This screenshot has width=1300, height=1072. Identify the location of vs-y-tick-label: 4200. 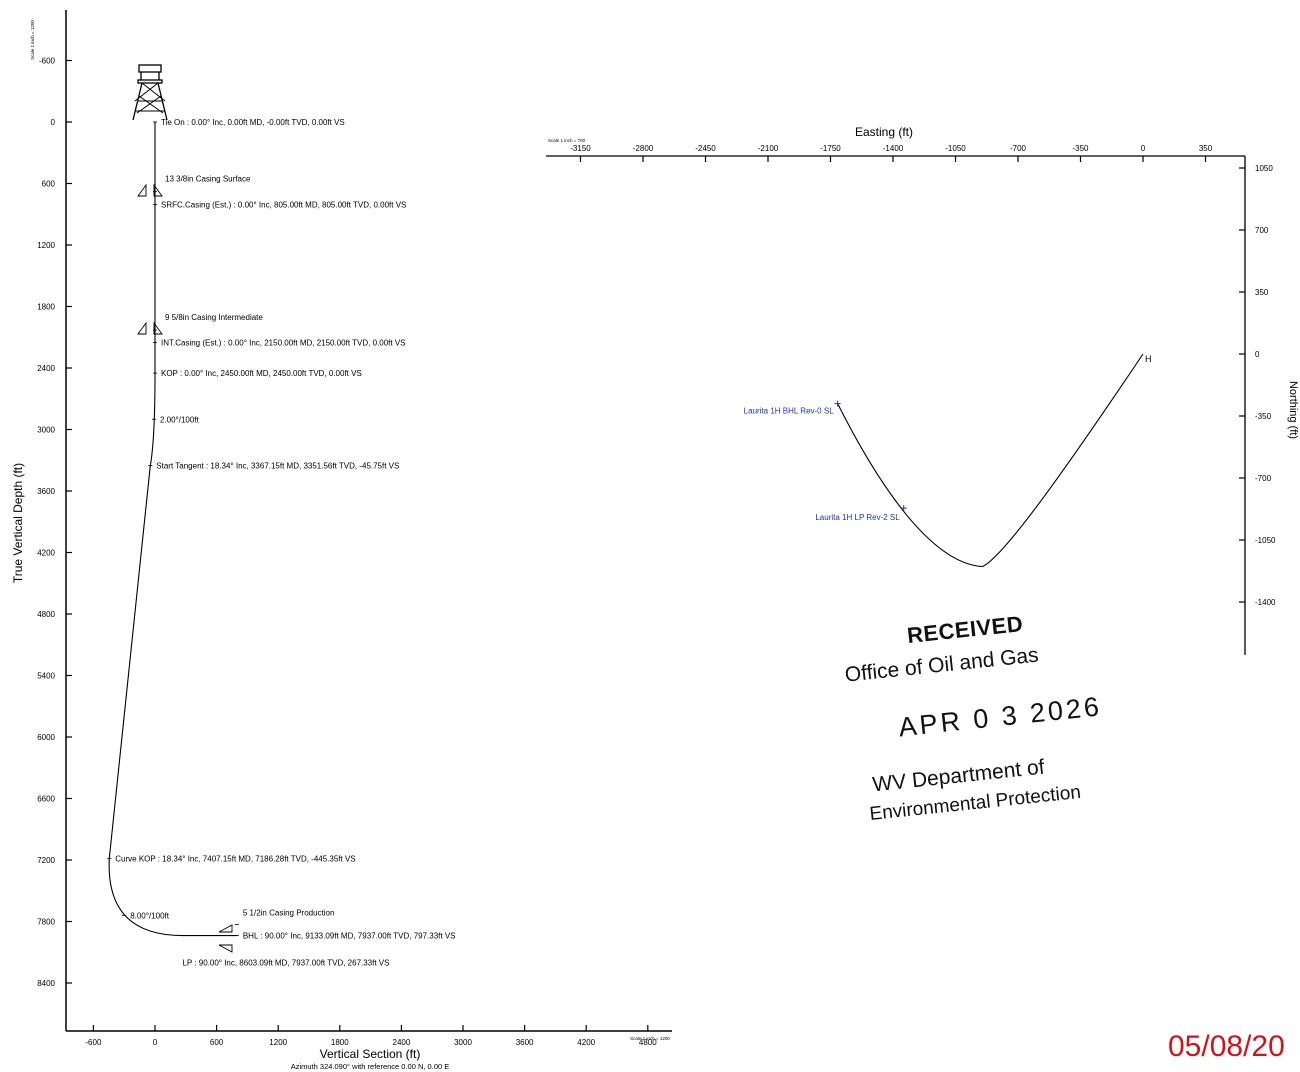
(46, 553).